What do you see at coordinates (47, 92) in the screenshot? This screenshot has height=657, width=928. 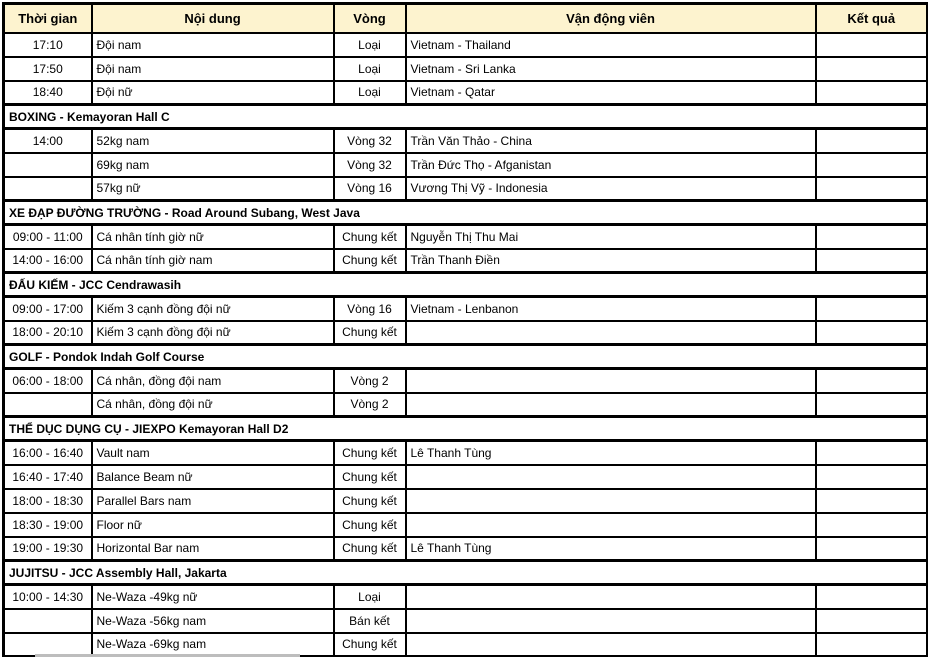 I see `time-cell: 18:40` at bounding box center [47, 92].